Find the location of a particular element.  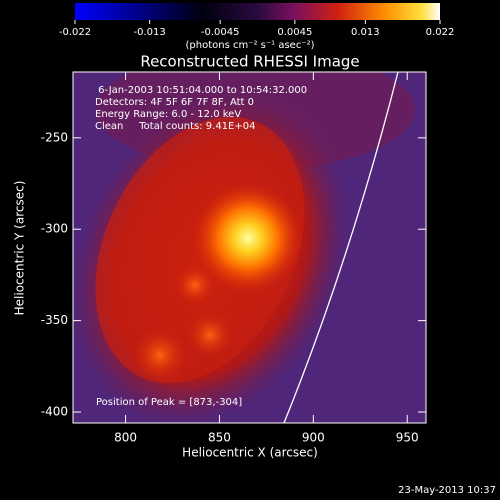

annotation: Detectors: 4F 5F 6F 7F 8F, Att 0 is located at coordinates (174, 102).